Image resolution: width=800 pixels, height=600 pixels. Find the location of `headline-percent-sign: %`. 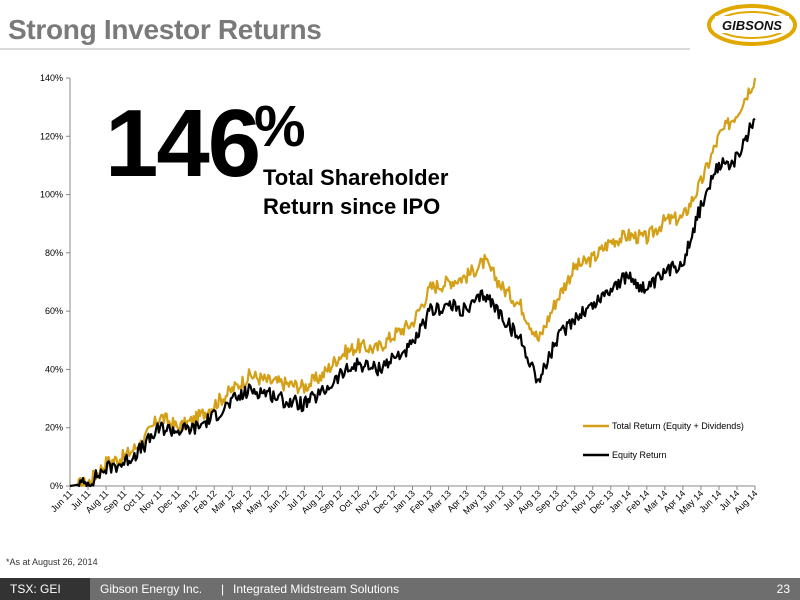

headline-percent-sign: % is located at coordinates (280, 126).